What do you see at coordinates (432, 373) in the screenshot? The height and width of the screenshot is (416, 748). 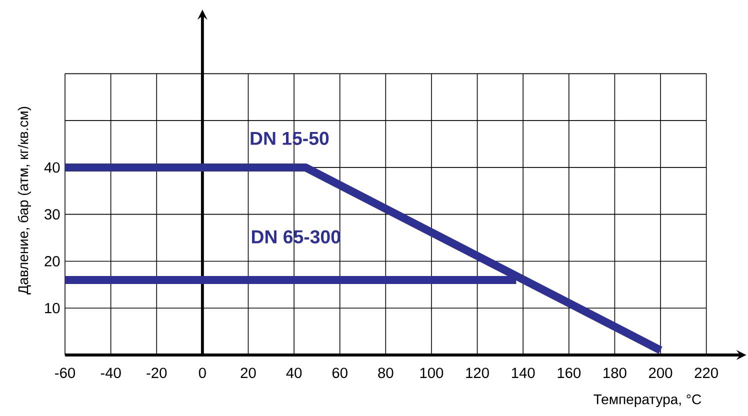 I see `x-tick-label: 100` at bounding box center [432, 373].